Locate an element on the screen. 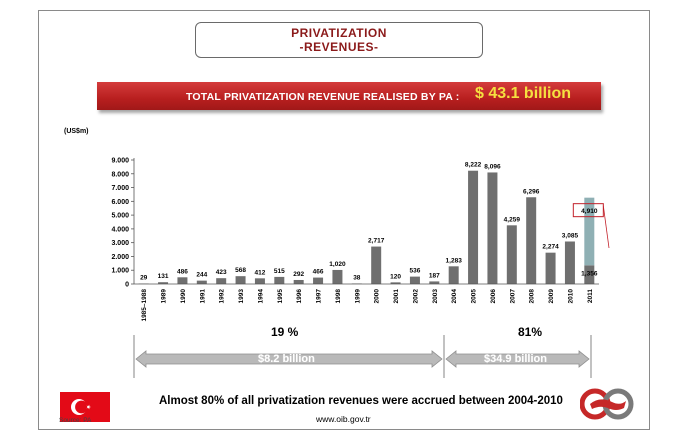 The width and height of the screenshot is (690, 443). x-tick-label: 1989 is located at coordinates (164, 296).